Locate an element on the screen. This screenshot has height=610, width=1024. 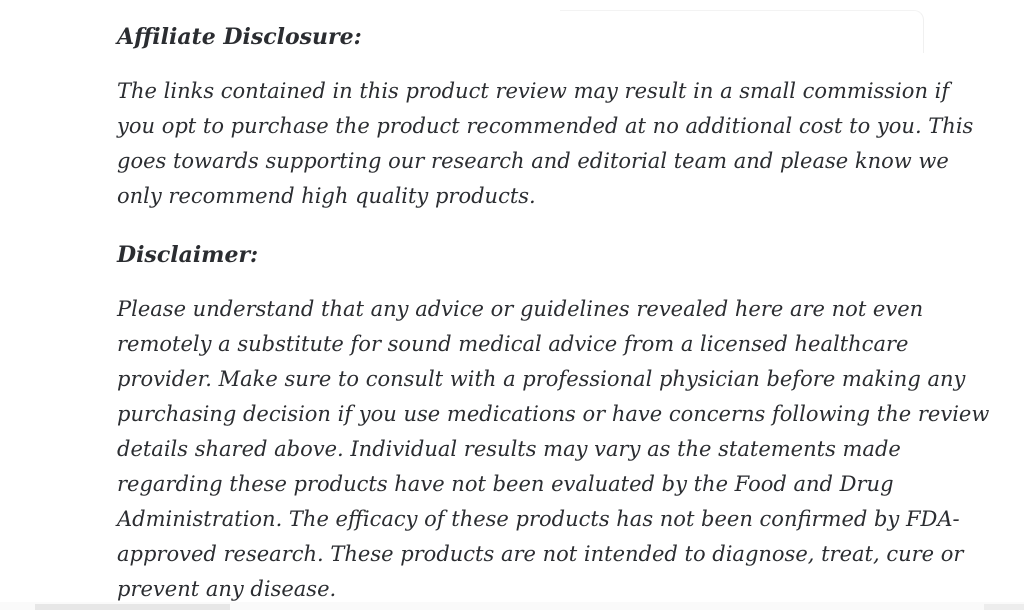
page-bottom-edge is located at coordinates (512, 606).